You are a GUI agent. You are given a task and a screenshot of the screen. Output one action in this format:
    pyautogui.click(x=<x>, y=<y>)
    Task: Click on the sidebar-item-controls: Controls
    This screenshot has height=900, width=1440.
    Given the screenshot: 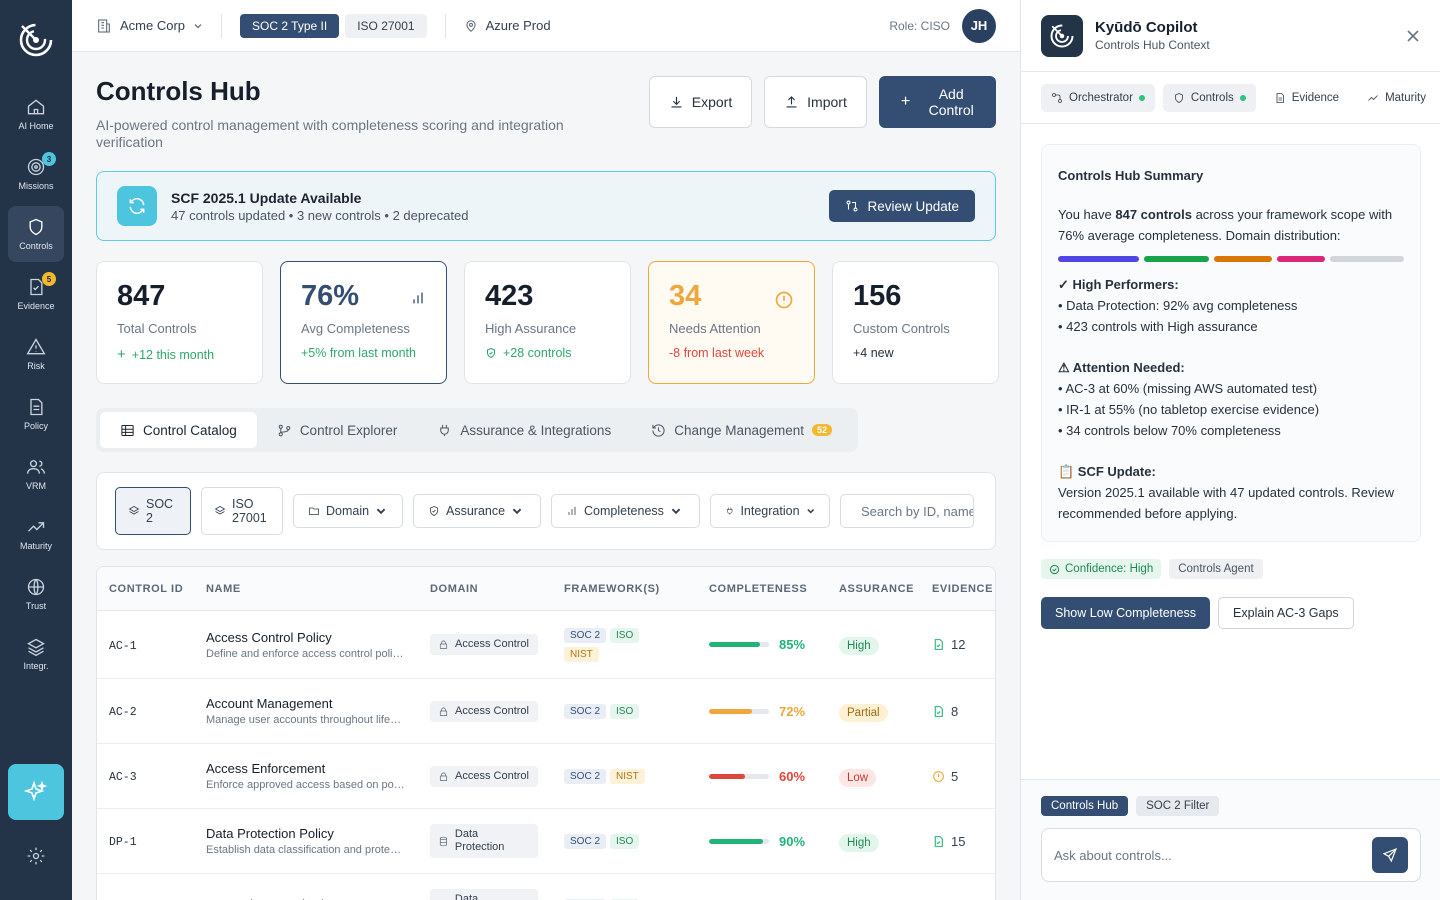 What is the action you would take?
    pyautogui.click(x=36, y=234)
    